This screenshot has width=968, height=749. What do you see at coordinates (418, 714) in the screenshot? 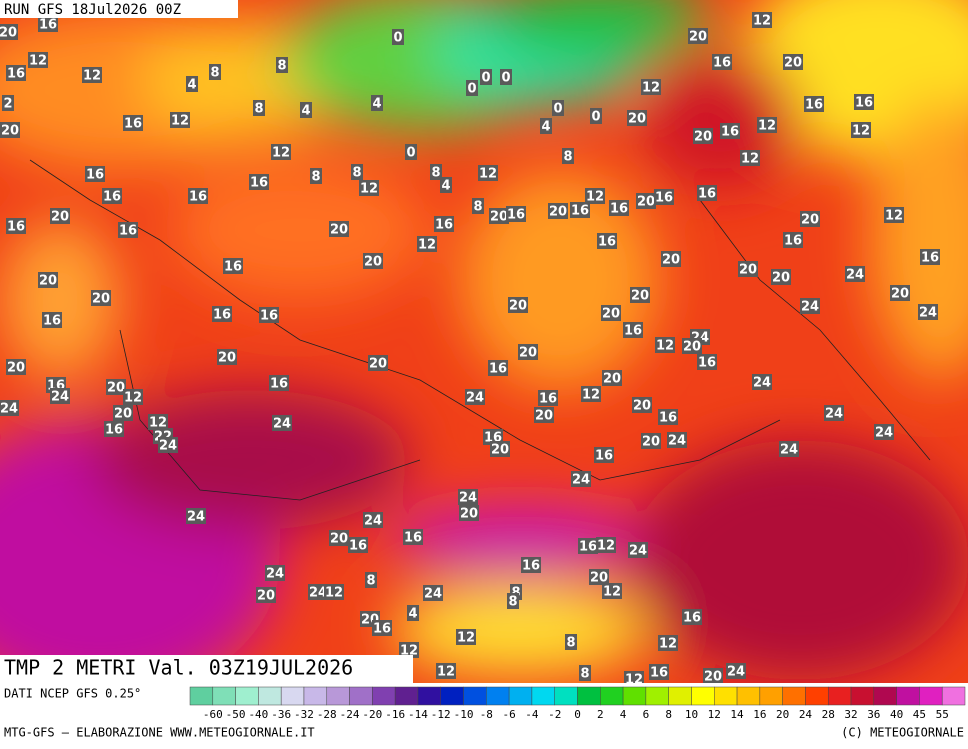
I see `legend-label: -14` at bounding box center [418, 714].